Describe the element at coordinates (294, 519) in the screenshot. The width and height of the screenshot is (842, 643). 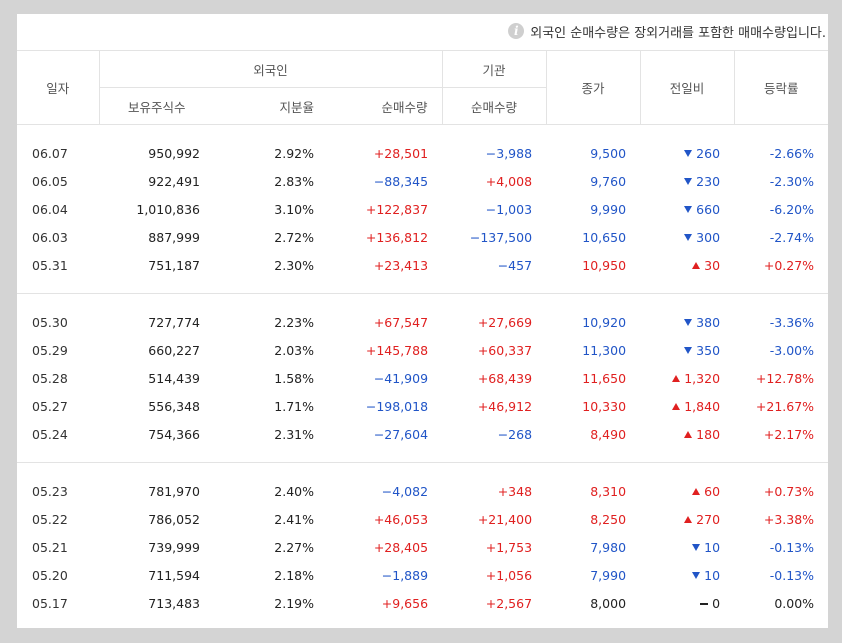
I see `cell-ratio: 2.41%` at that location.